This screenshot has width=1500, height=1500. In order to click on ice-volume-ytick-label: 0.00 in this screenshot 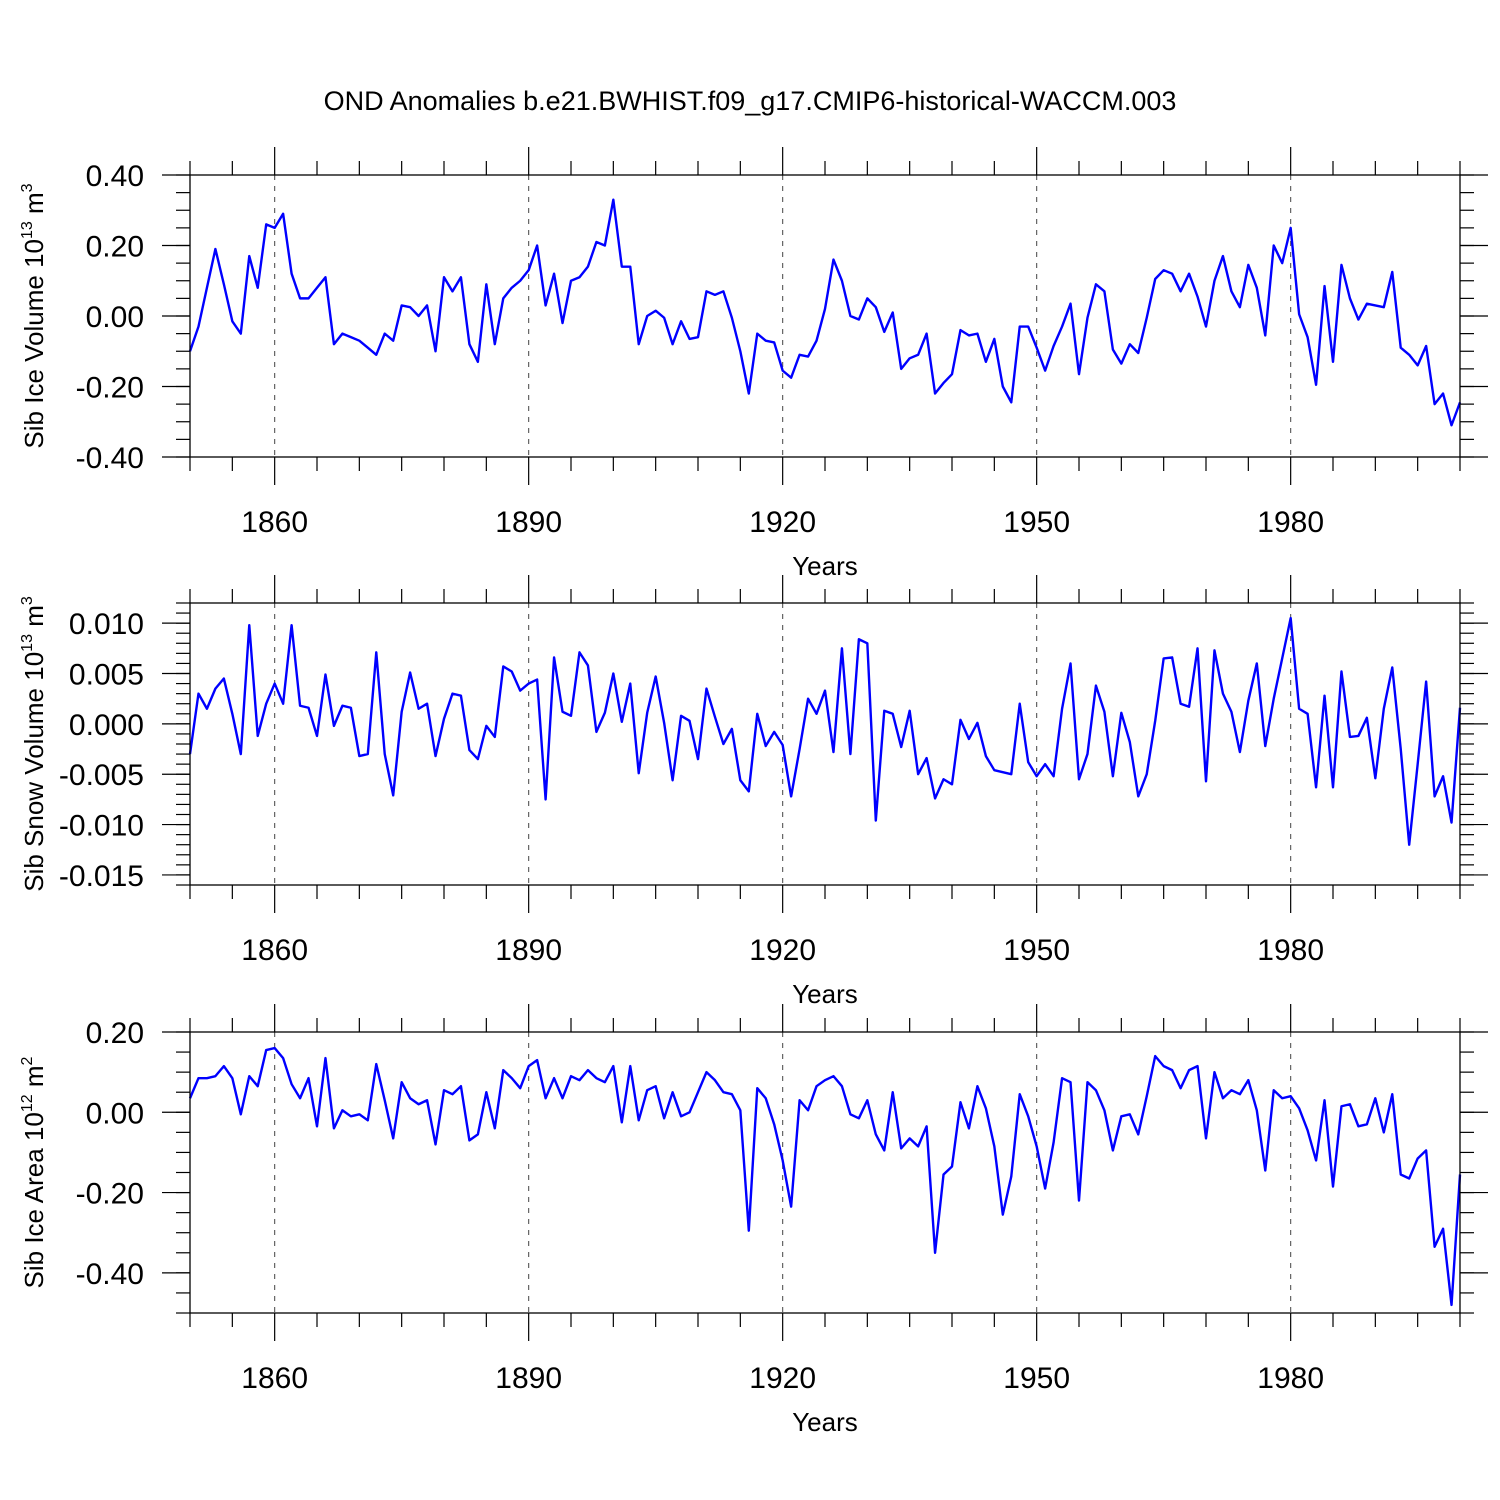, I will do `click(115, 317)`.